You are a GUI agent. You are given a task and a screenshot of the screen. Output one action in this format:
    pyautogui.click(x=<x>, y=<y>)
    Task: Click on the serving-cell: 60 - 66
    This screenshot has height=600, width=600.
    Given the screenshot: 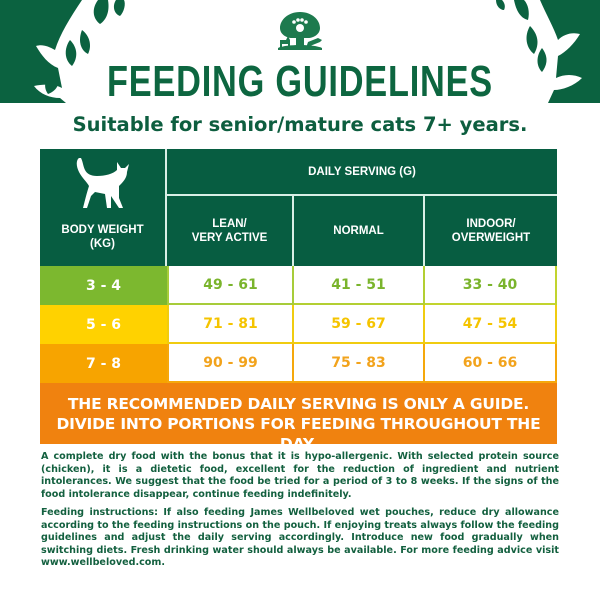 What is the action you would take?
    pyautogui.click(x=491, y=363)
    